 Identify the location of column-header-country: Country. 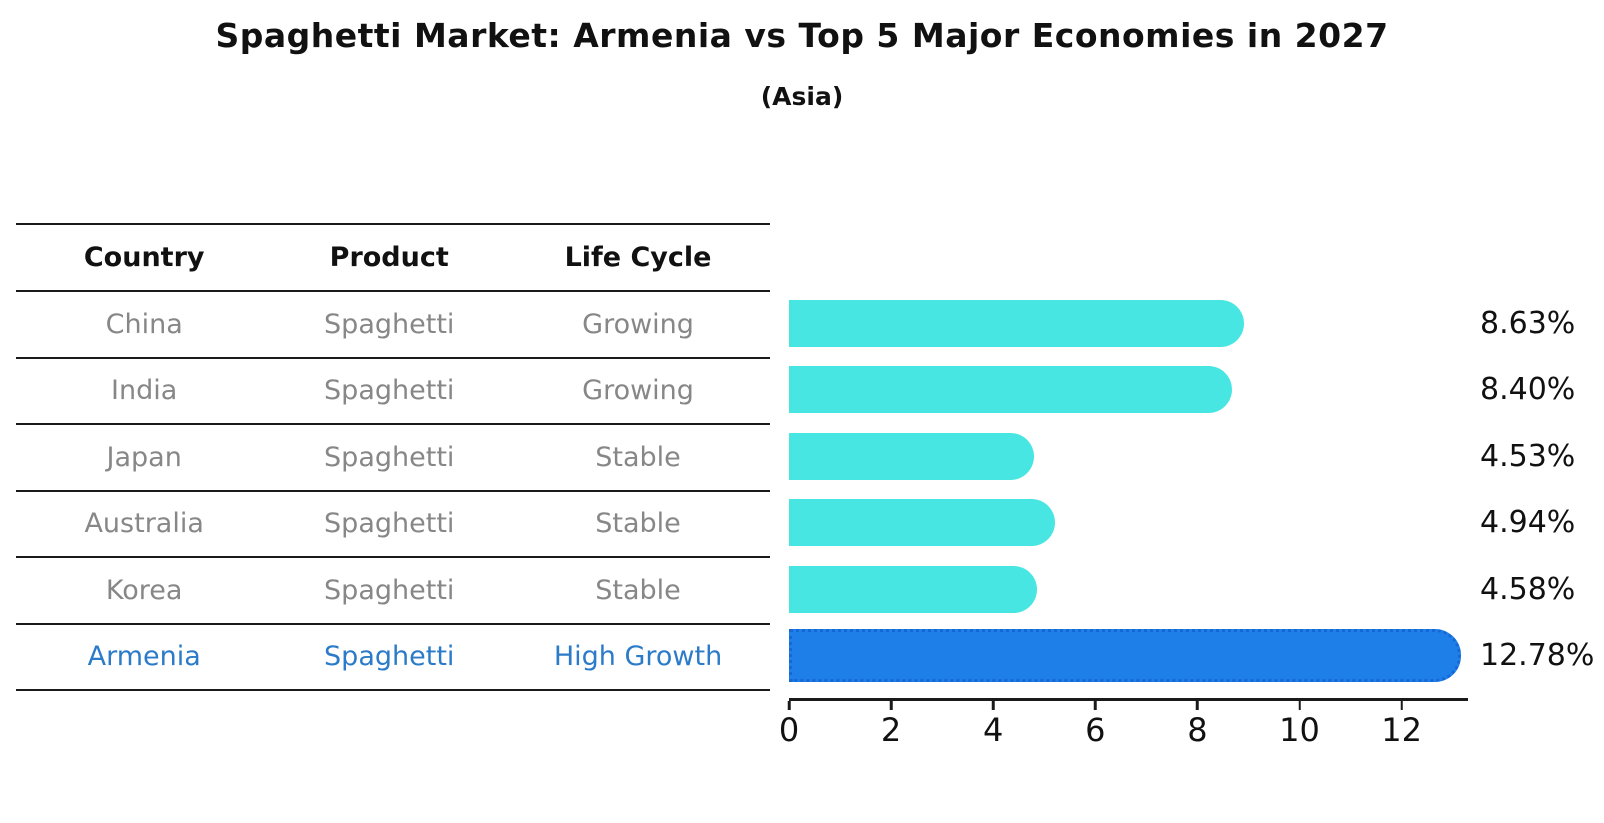
(144, 257).